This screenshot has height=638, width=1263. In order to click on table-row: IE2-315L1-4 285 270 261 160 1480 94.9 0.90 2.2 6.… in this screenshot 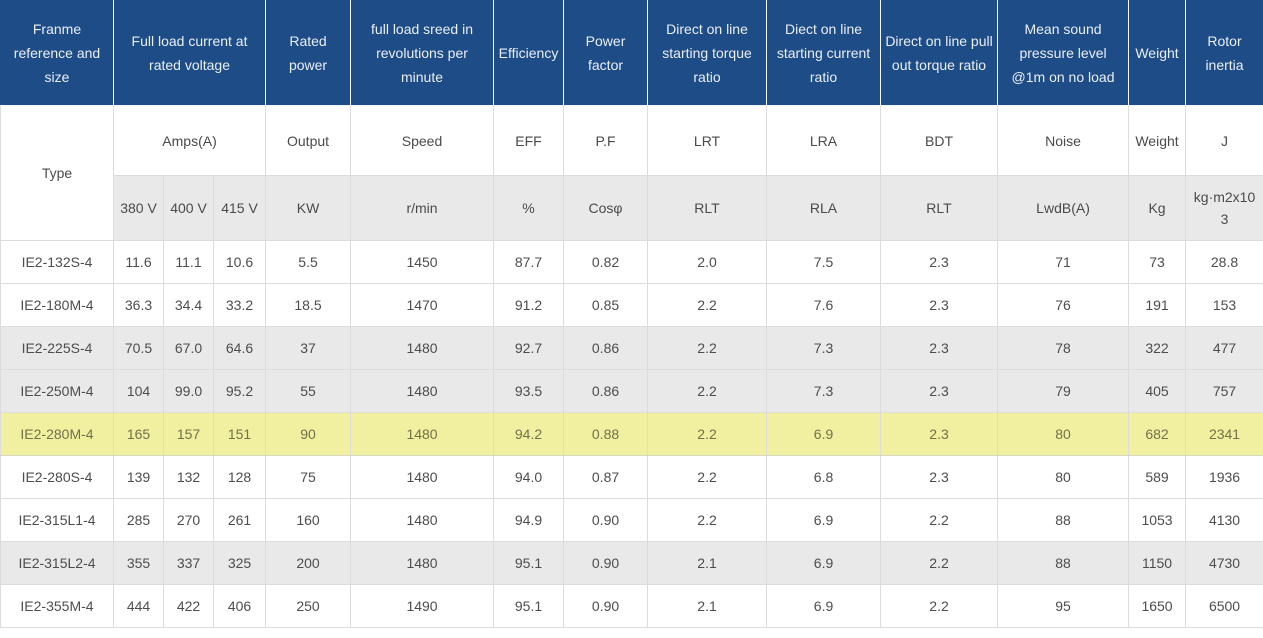, I will do `click(631, 520)`.